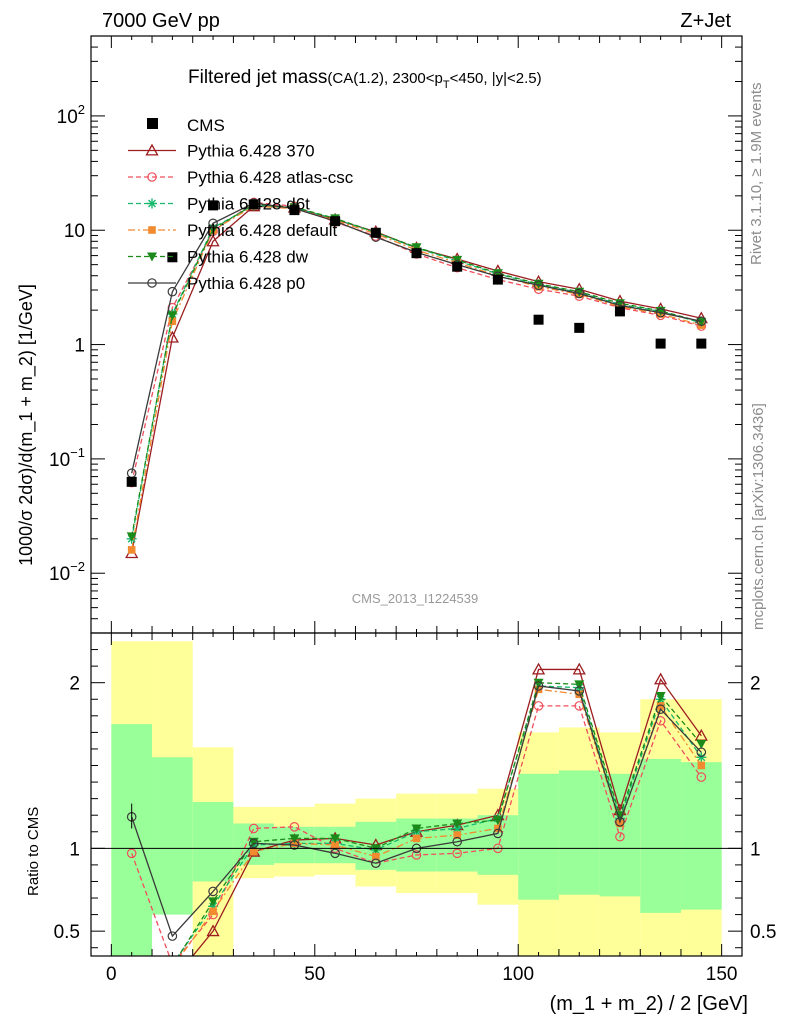 The image size is (786, 1024). I want to click on ratio-tick-label-right-0: 2, so click(755, 684).